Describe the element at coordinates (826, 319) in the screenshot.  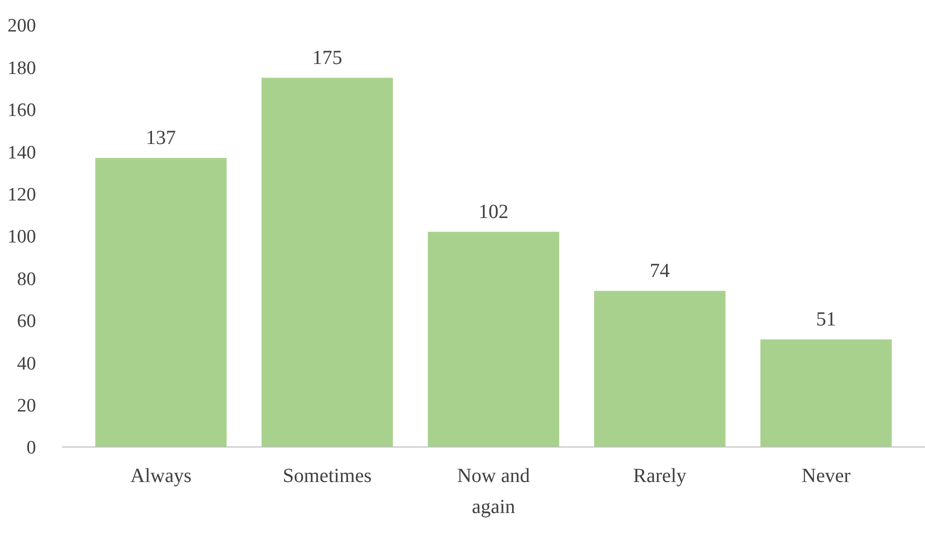
I see `data-label: 51` at that location.